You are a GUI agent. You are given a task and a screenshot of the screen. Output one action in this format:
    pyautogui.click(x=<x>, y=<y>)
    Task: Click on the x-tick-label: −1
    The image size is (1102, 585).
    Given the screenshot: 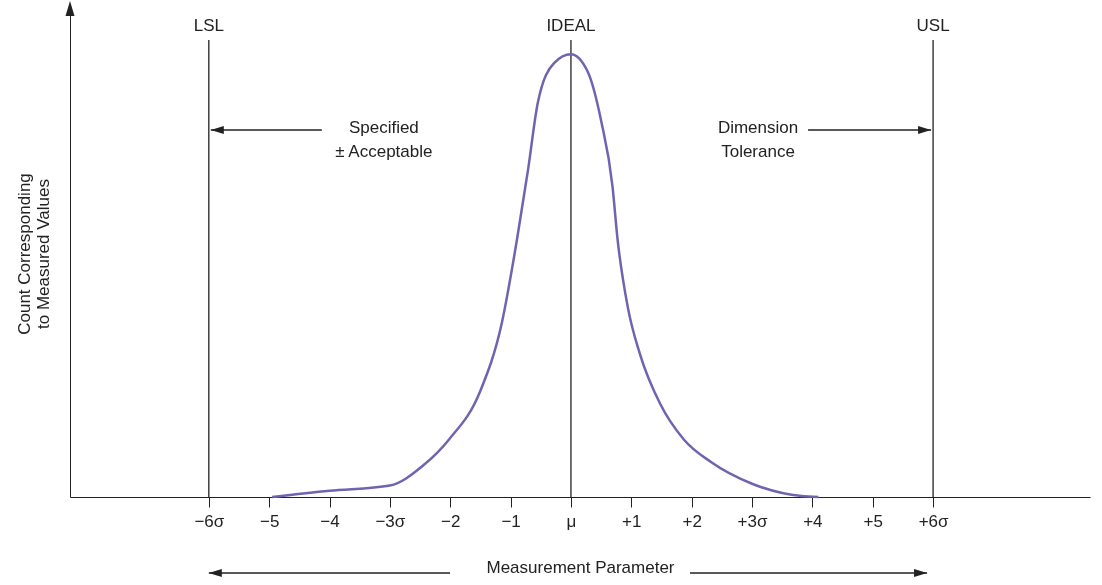 What is the action you would take?
    pyautogui.click(x=511, y=521)
    